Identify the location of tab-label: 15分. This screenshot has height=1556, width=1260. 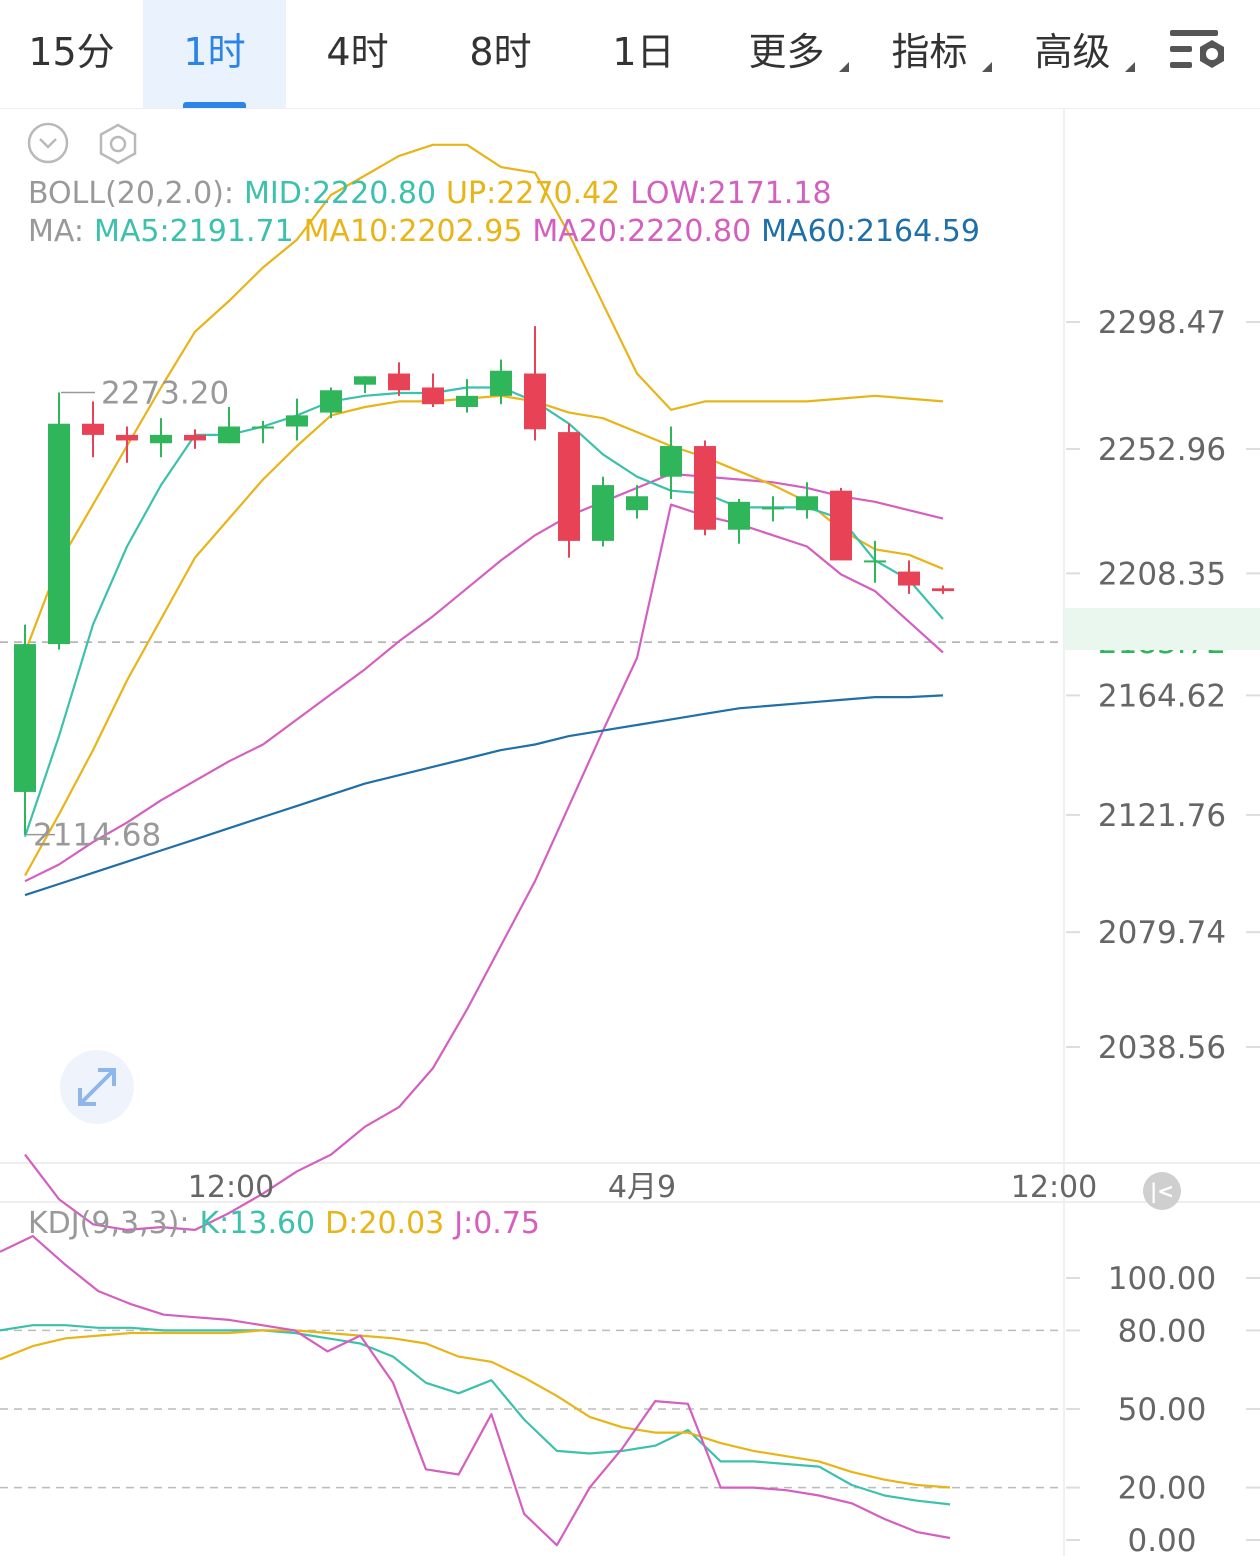
(71, 52).